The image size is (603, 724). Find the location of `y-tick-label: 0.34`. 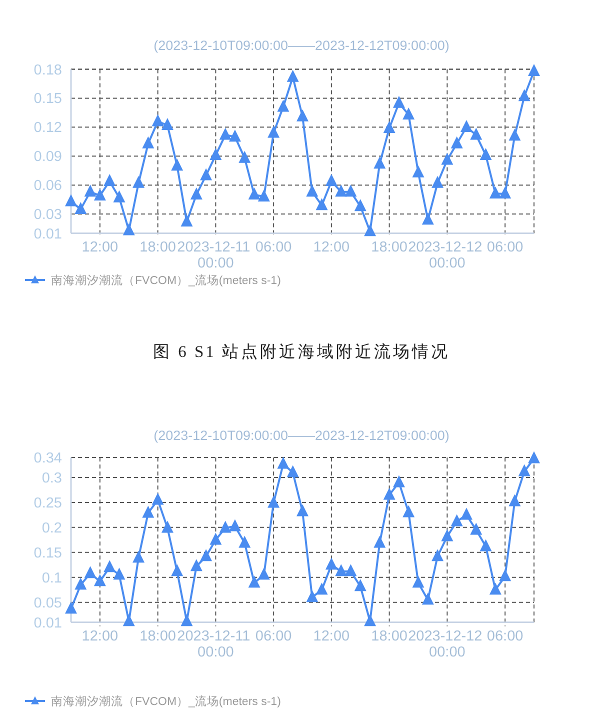

y-tick-label: 0.34 is located at coordinates (48, 458).